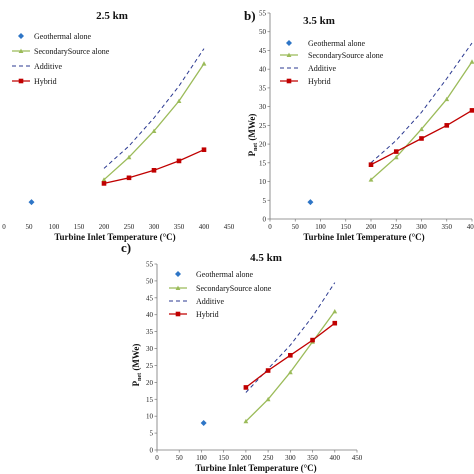 The height and width of the screenshot is (474, 474). What do you see at coordinates (266, 258) in the screenshot?
I see `panel-c-title: 4.5 km` at bounding box center [266, 258].